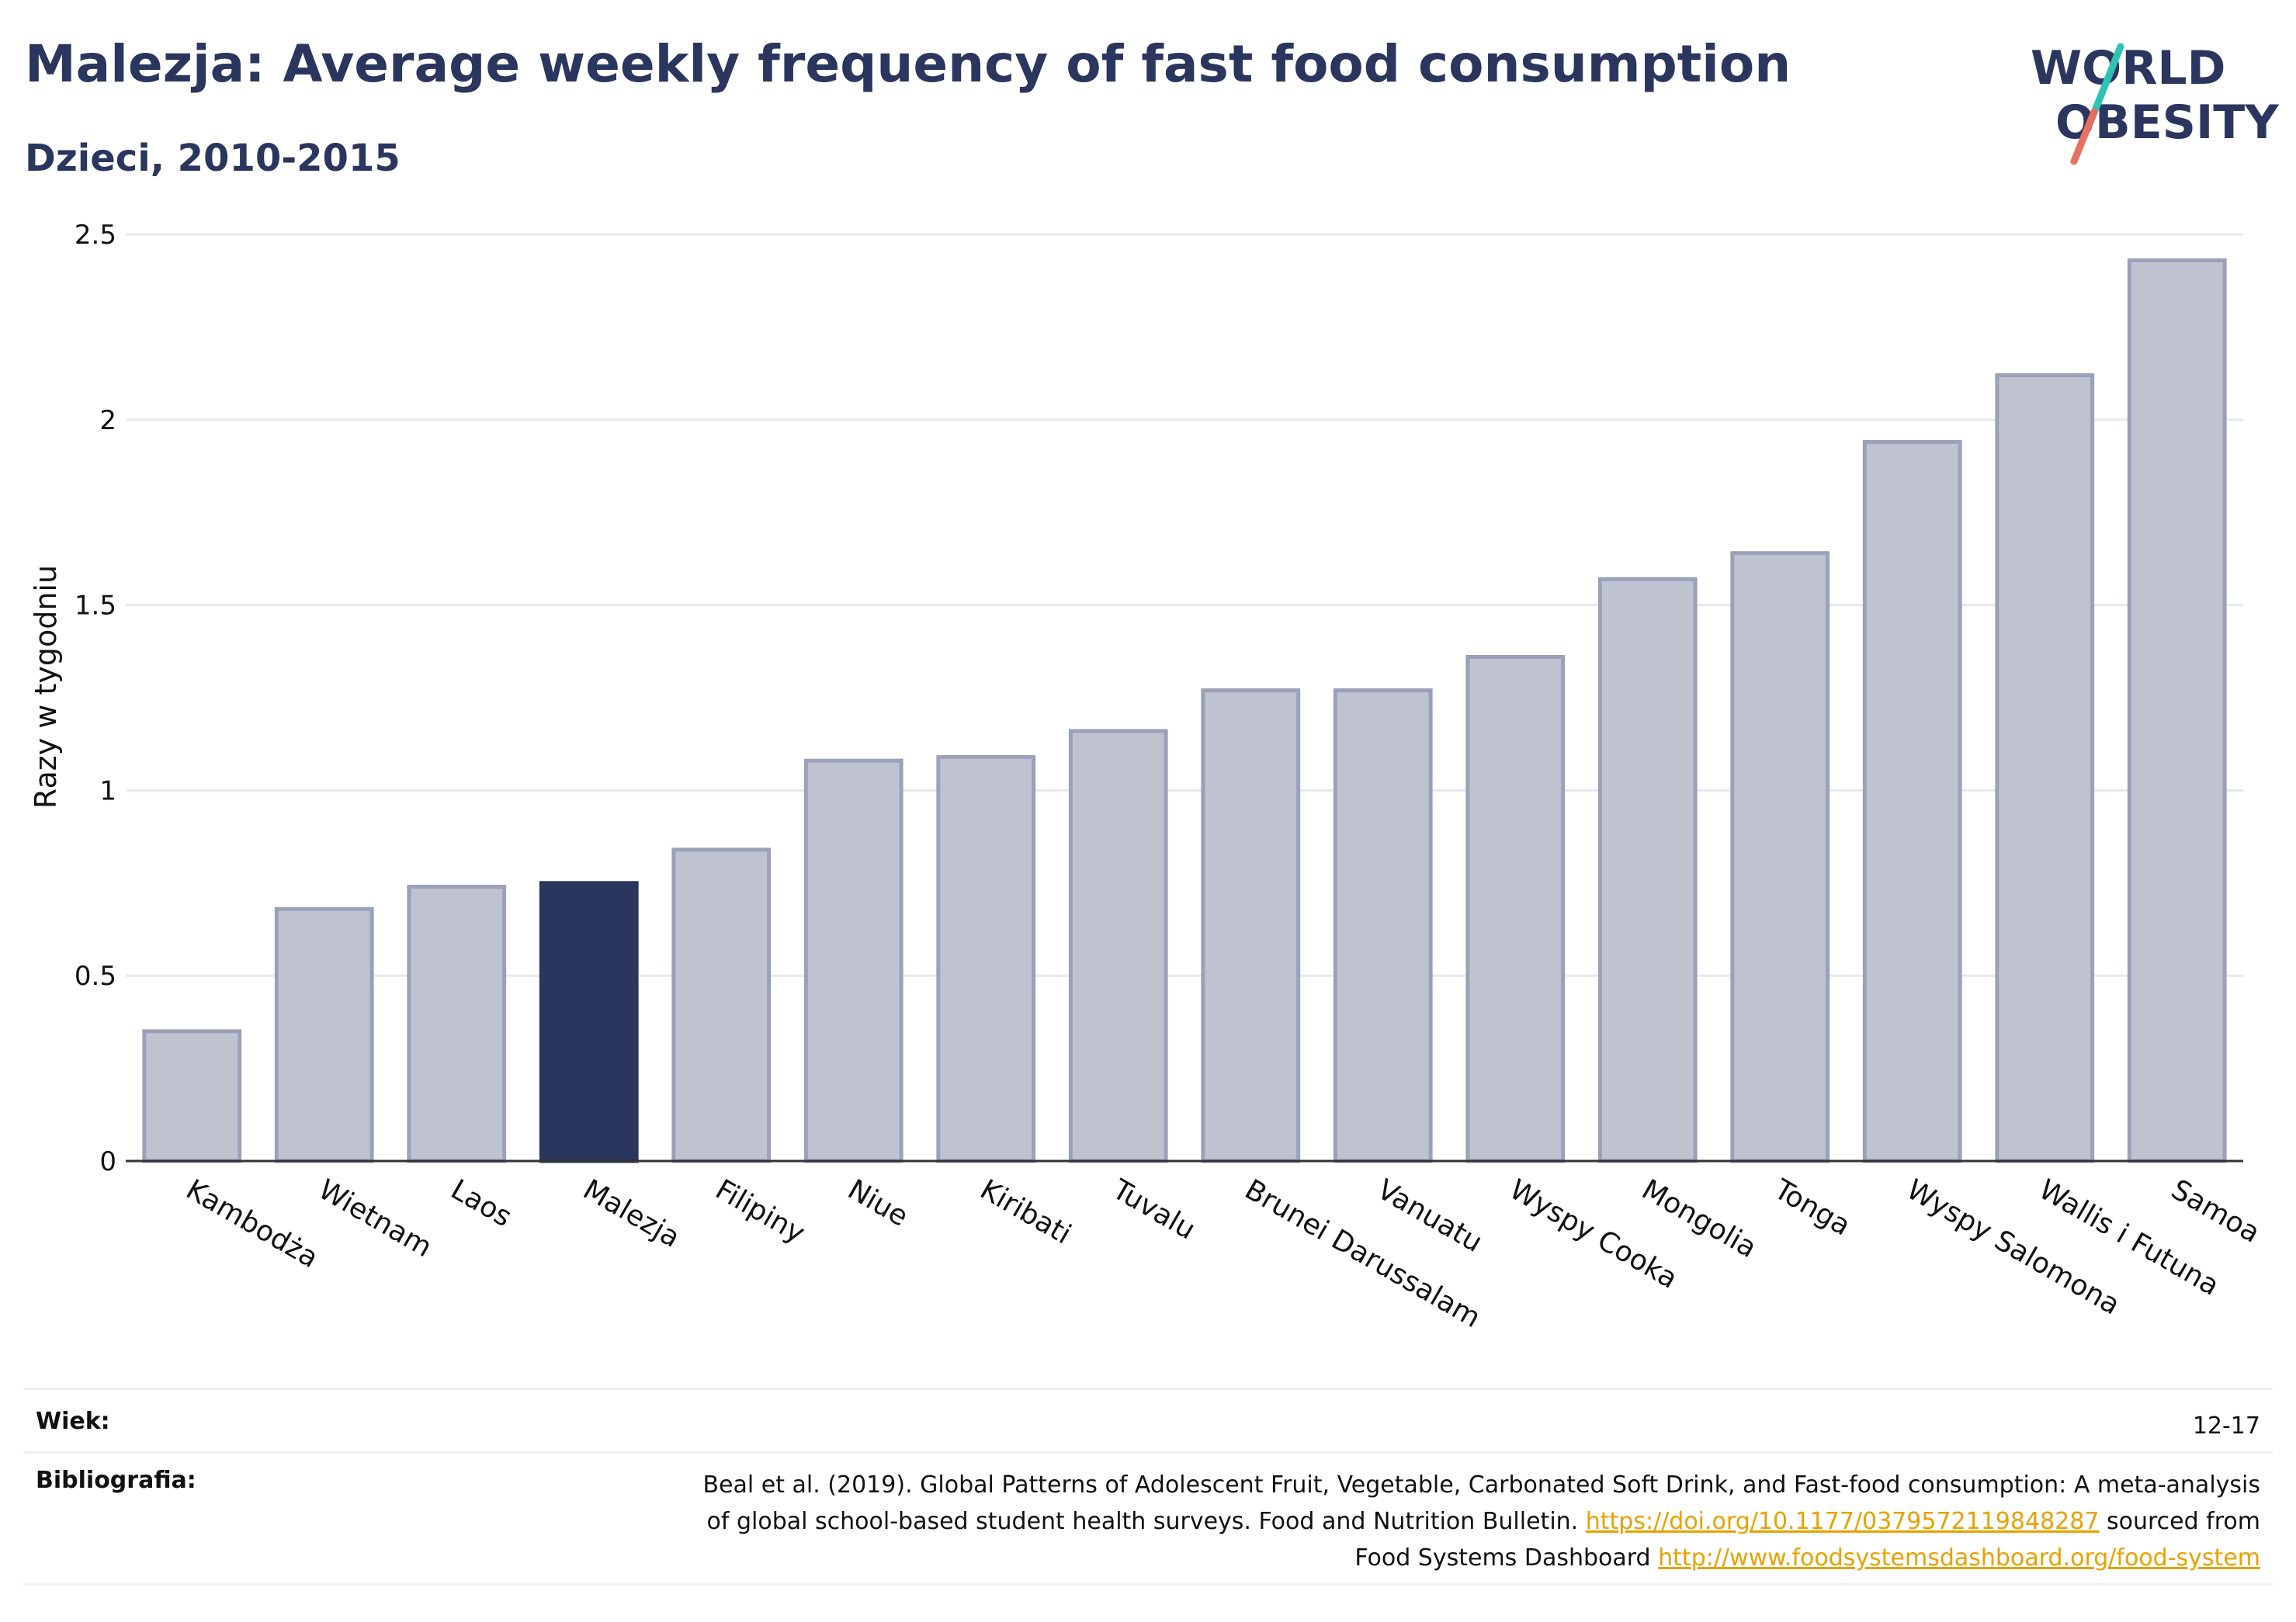  What do you see at coordinates (986, 958) in the screenshot?
I see `bar-kiribati` at bounding box center [986, 958].